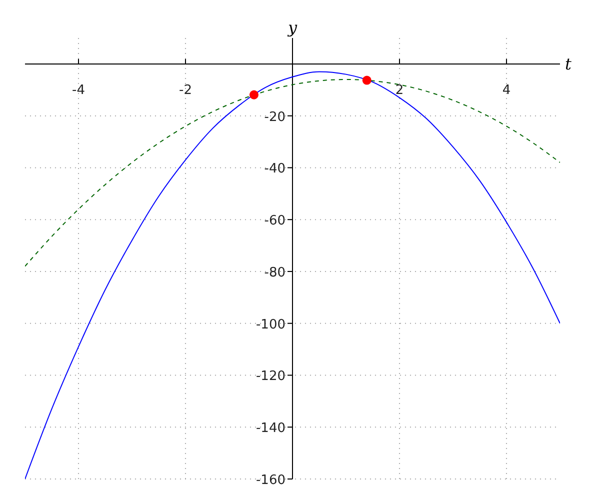 Image resolution: width=600 pixels, height=500 pixels. Describe the element at coordinates (78, 90) in the screenshot. I see `x-tick-label: -4` at that location.